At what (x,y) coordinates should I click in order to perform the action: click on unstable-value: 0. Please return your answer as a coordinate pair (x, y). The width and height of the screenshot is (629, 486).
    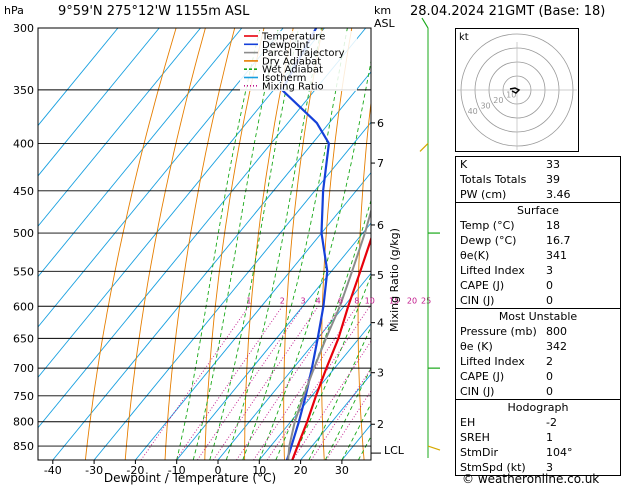
    Looking at the image, I should click on (549, 376).